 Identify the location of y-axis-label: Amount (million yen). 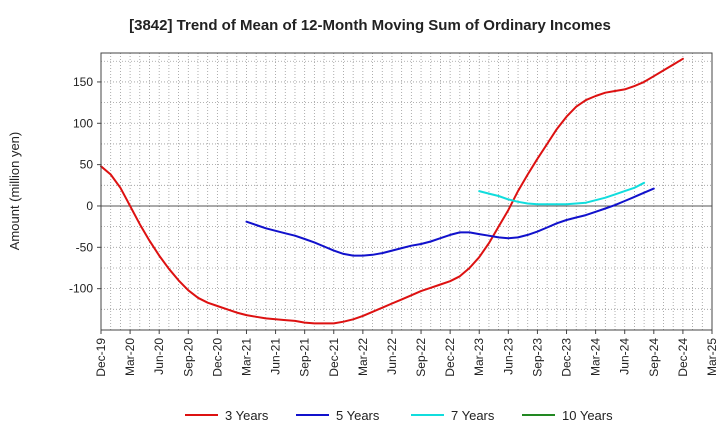
(14, 191).